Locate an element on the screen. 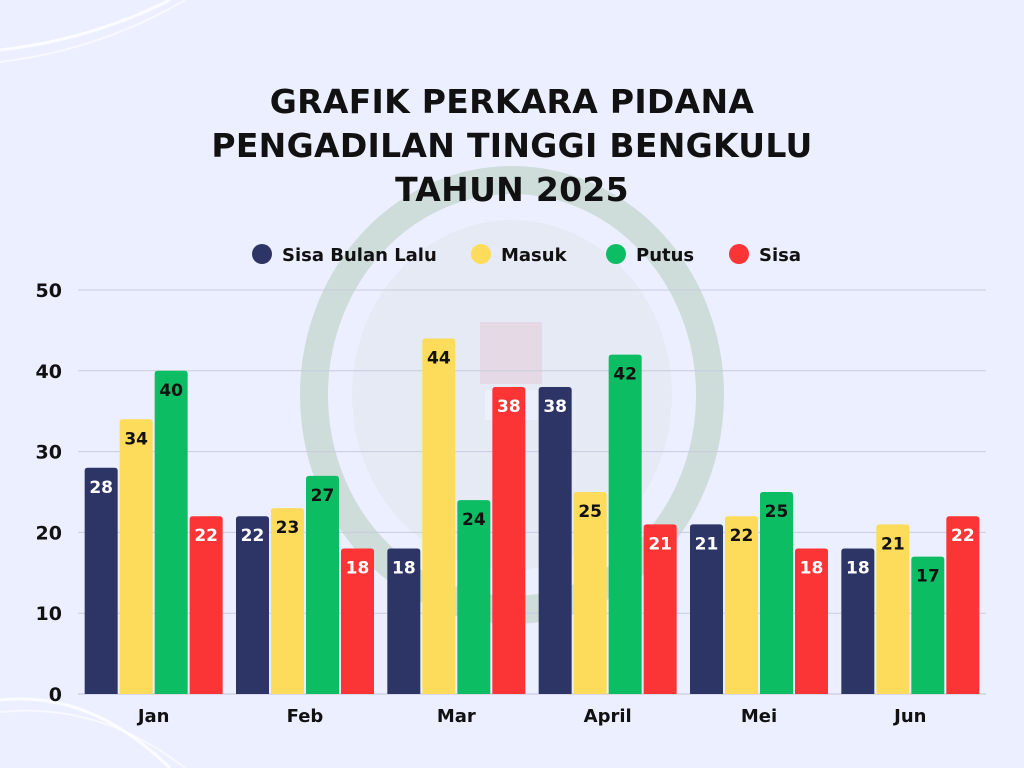 The width and height of the screenshot is (1024, 768). data-label: 40 is located at coordinates (171, 391).